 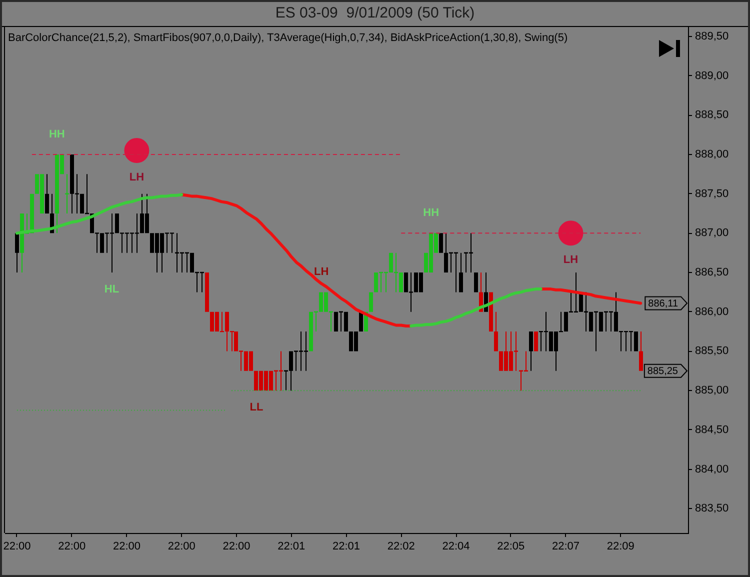 I want to click on text: LH, so click(x=321, y=272).